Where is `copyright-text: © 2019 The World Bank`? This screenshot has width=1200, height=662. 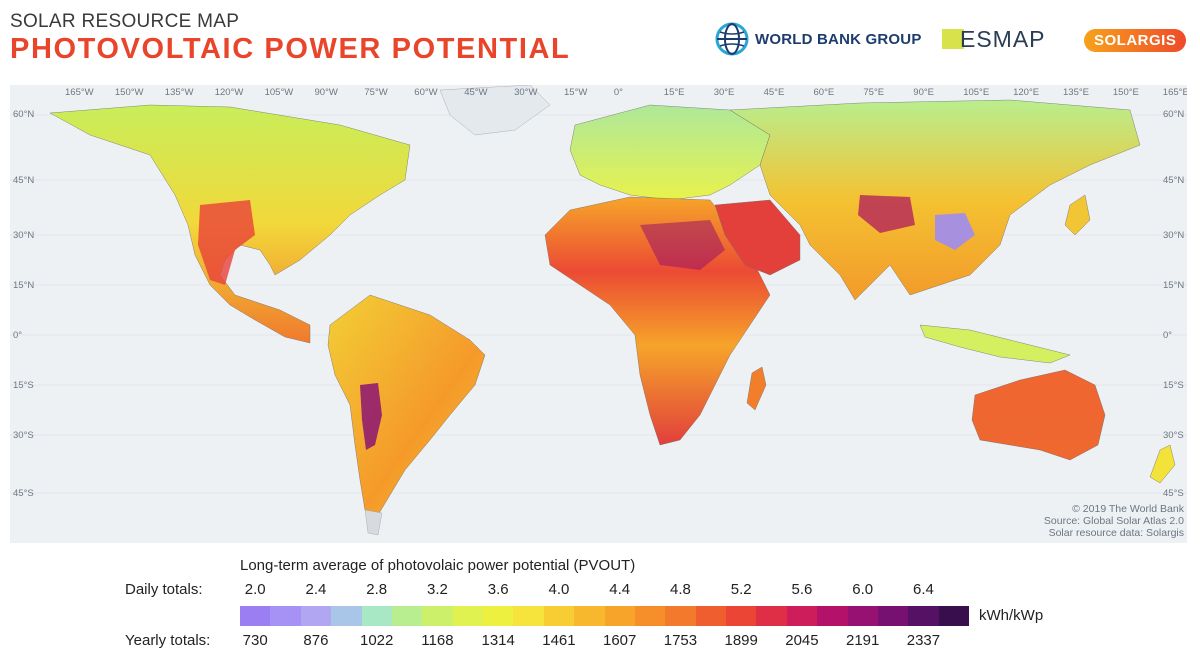 copyright-text: © 2019 The World Bank is located at coordinates (1128, 509).